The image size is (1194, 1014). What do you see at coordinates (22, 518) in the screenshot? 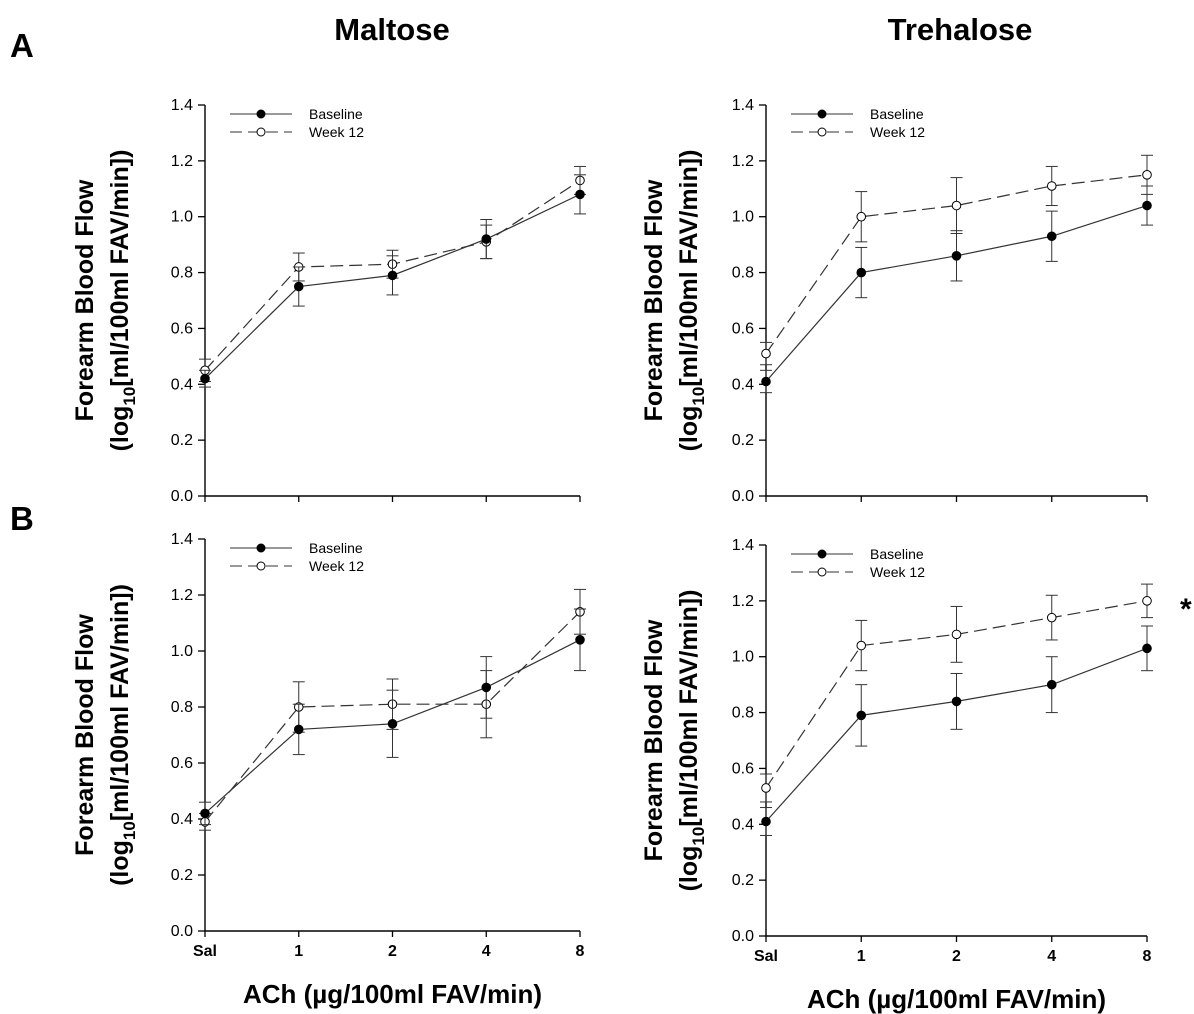
I see `row-label-b: B` at bounding box center [22, 518].